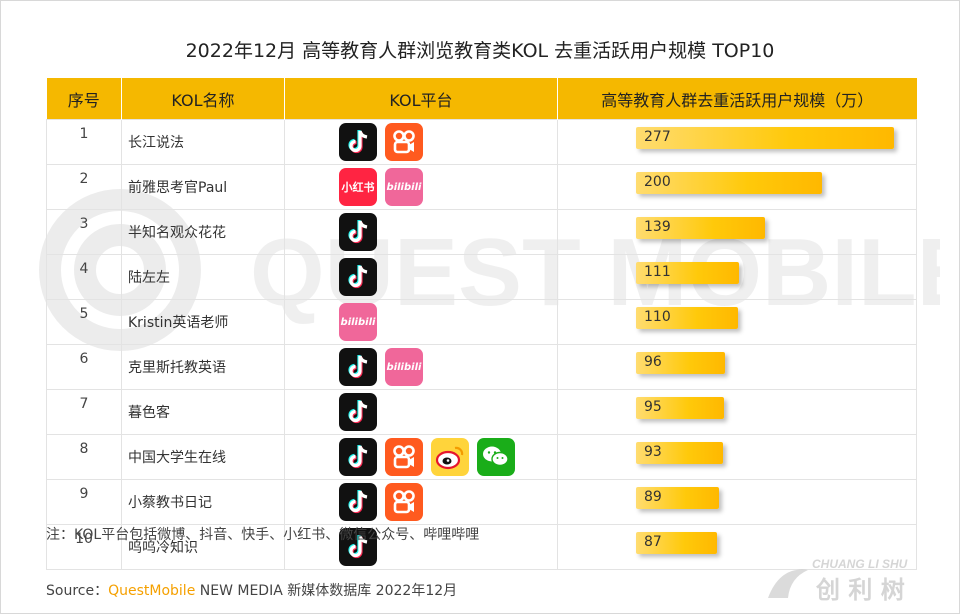  What do you see at coordinates (326, 591) in the screenshot?
I see `source-suffix: NEW MEDIA 新媒体数据库 2022年12月` at bounding box center [326, 591].